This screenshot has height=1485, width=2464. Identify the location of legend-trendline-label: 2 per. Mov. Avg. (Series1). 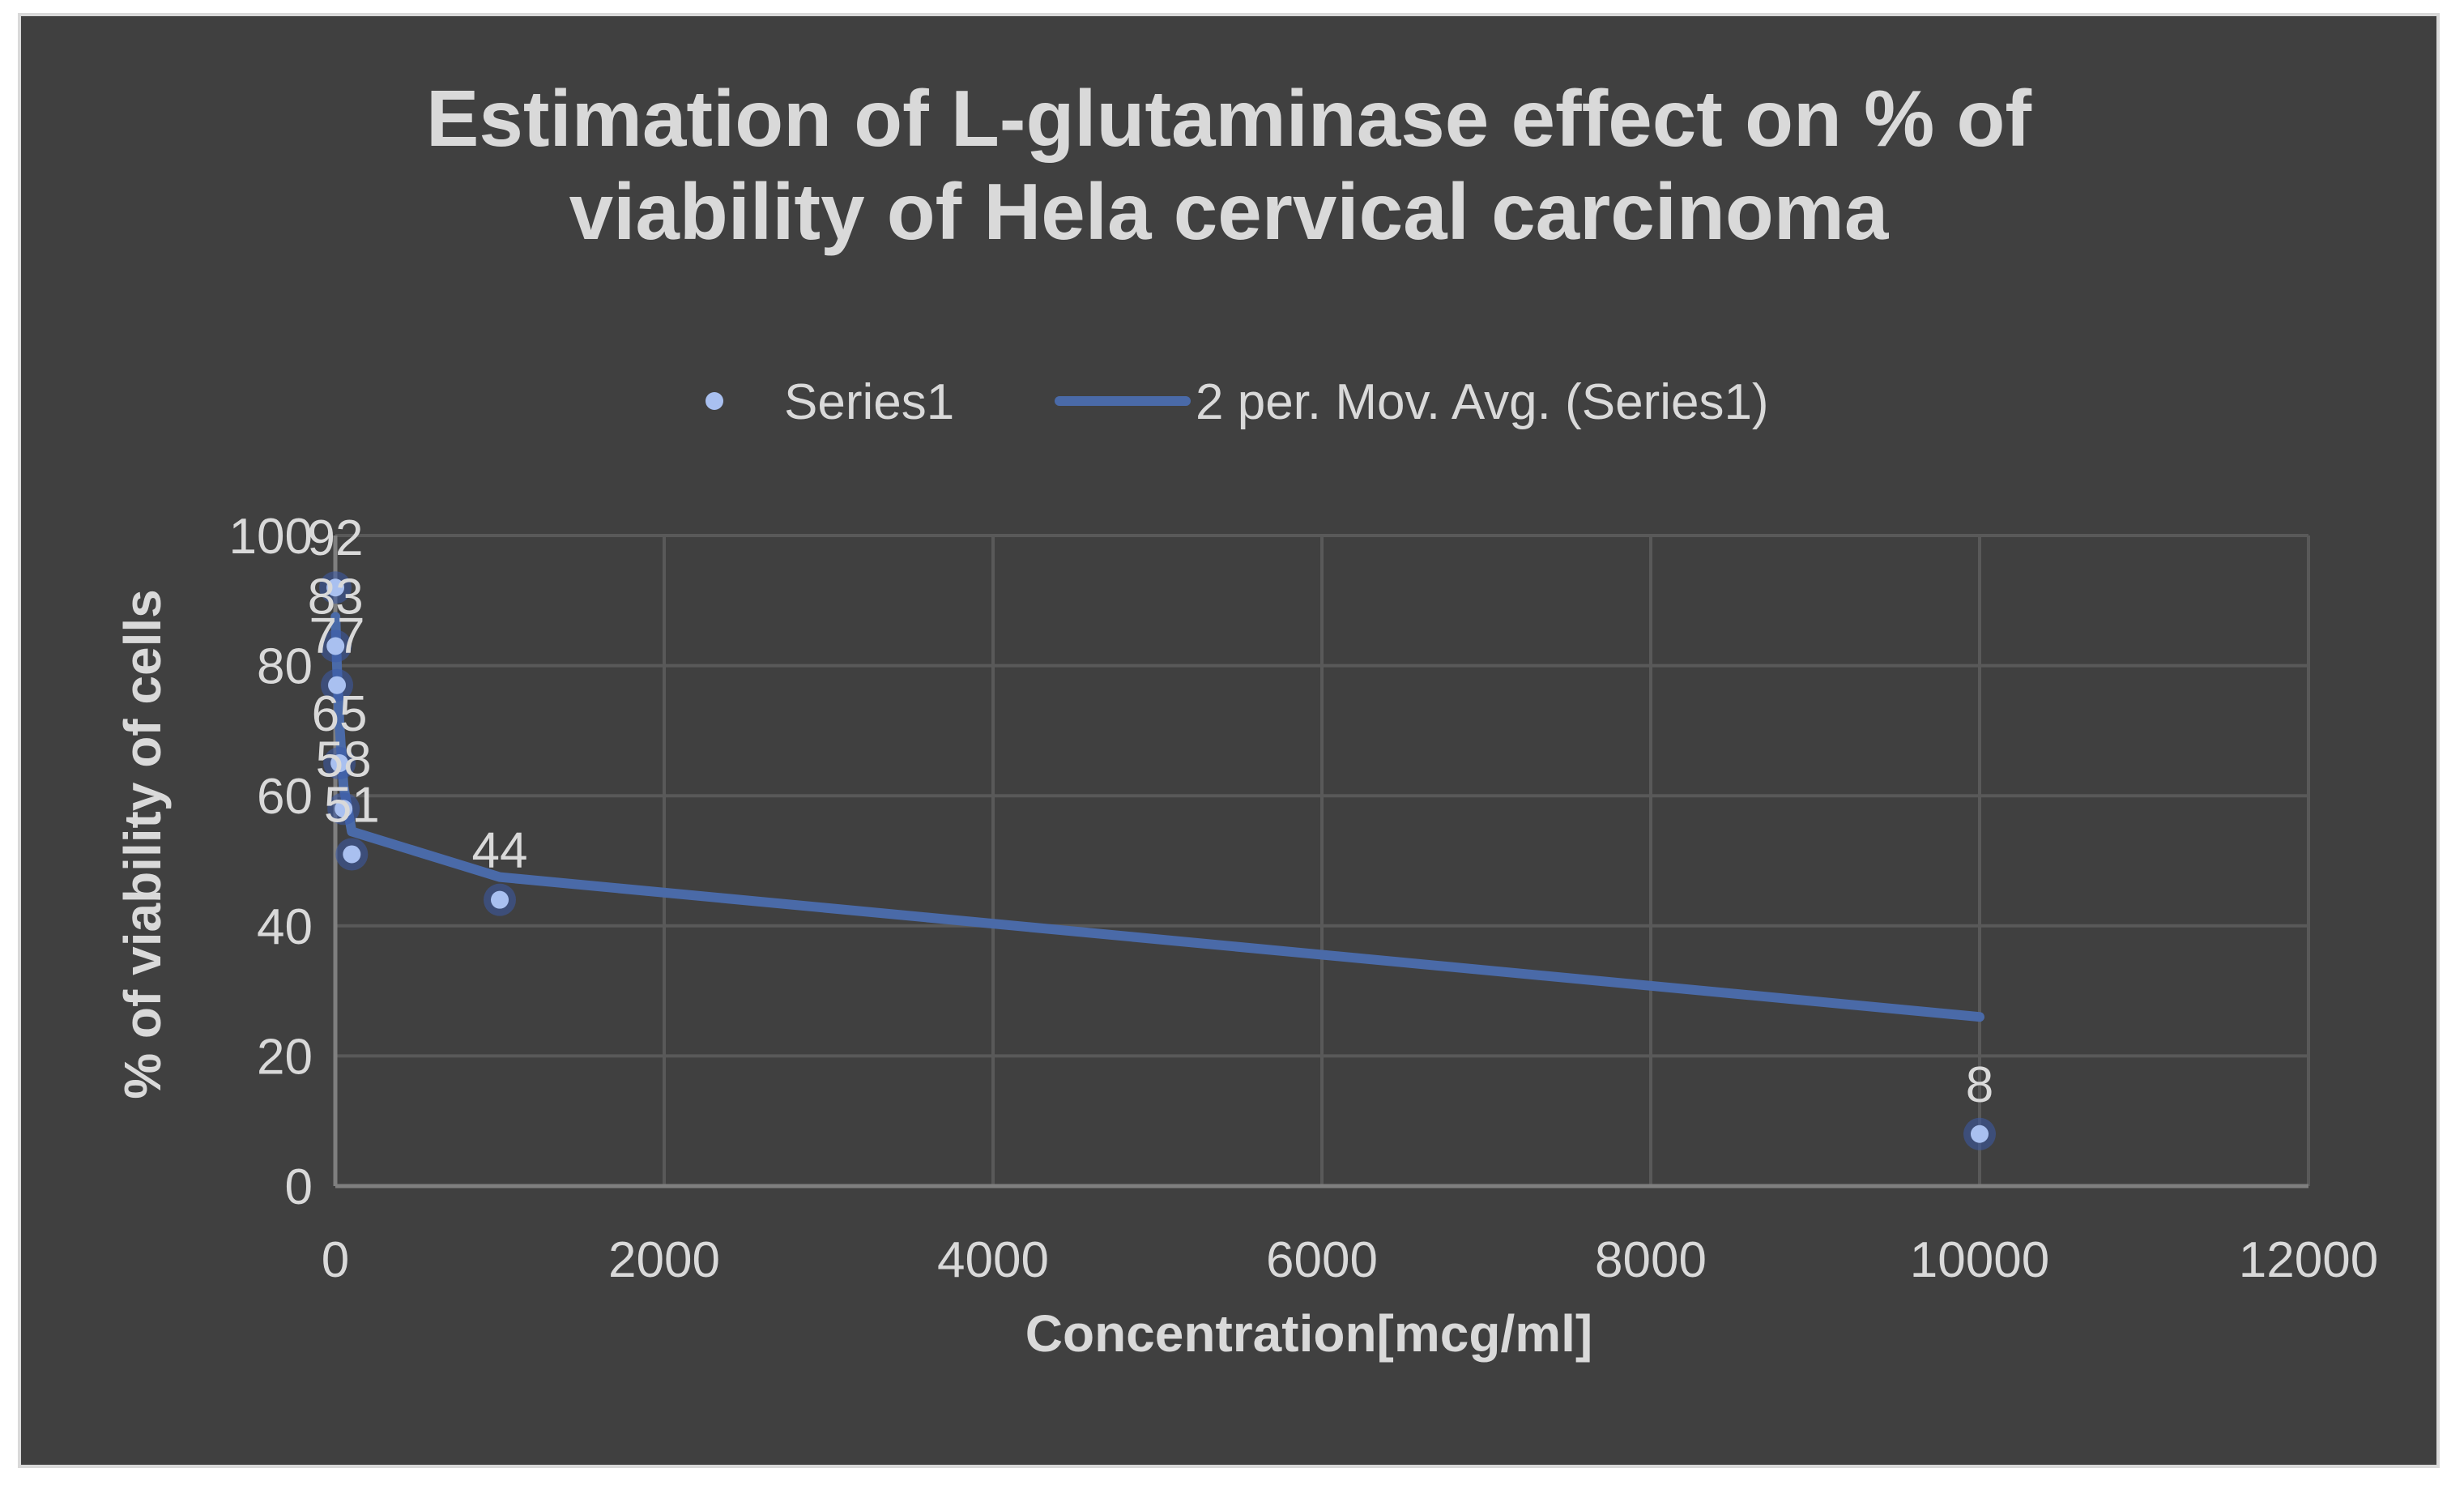
(1482, 402).